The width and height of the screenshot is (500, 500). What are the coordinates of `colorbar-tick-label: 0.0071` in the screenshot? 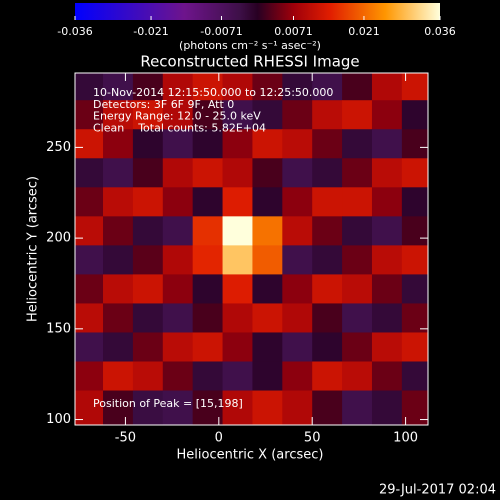 It's located at (293, 31).